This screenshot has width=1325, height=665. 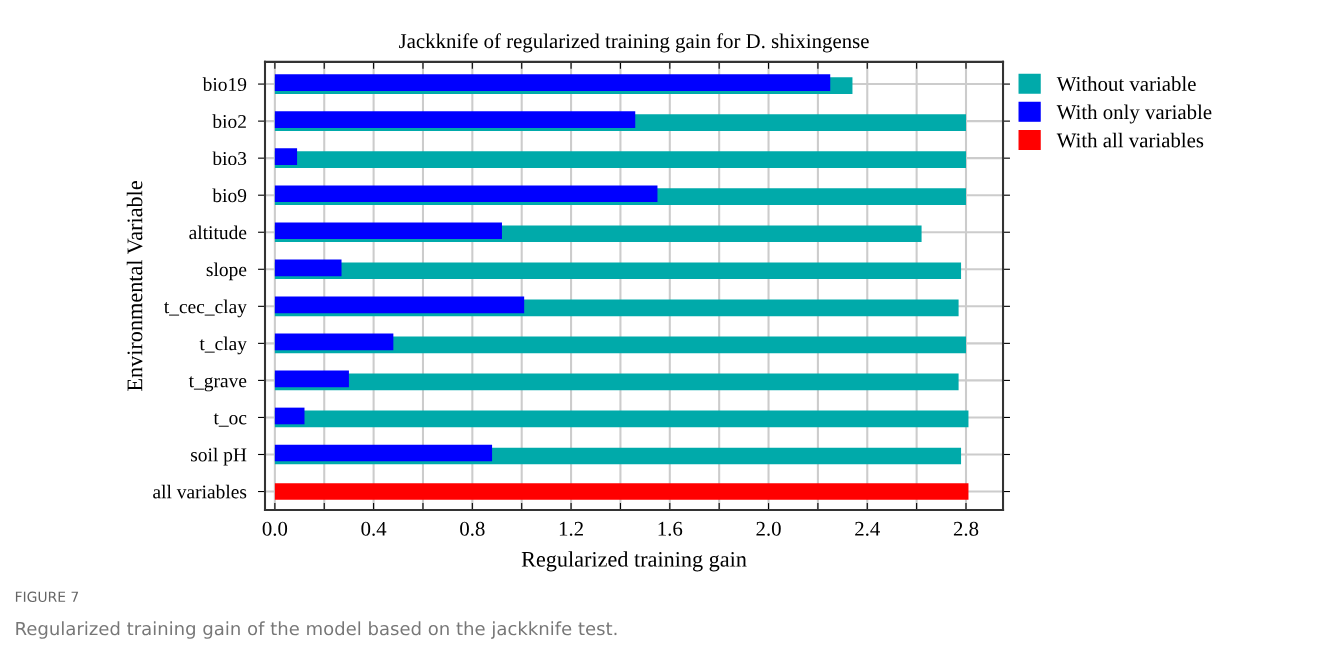 I want to click on chart-title: Jackknife of regularized training gain for D. shixingense, so click(x=633, y=43).